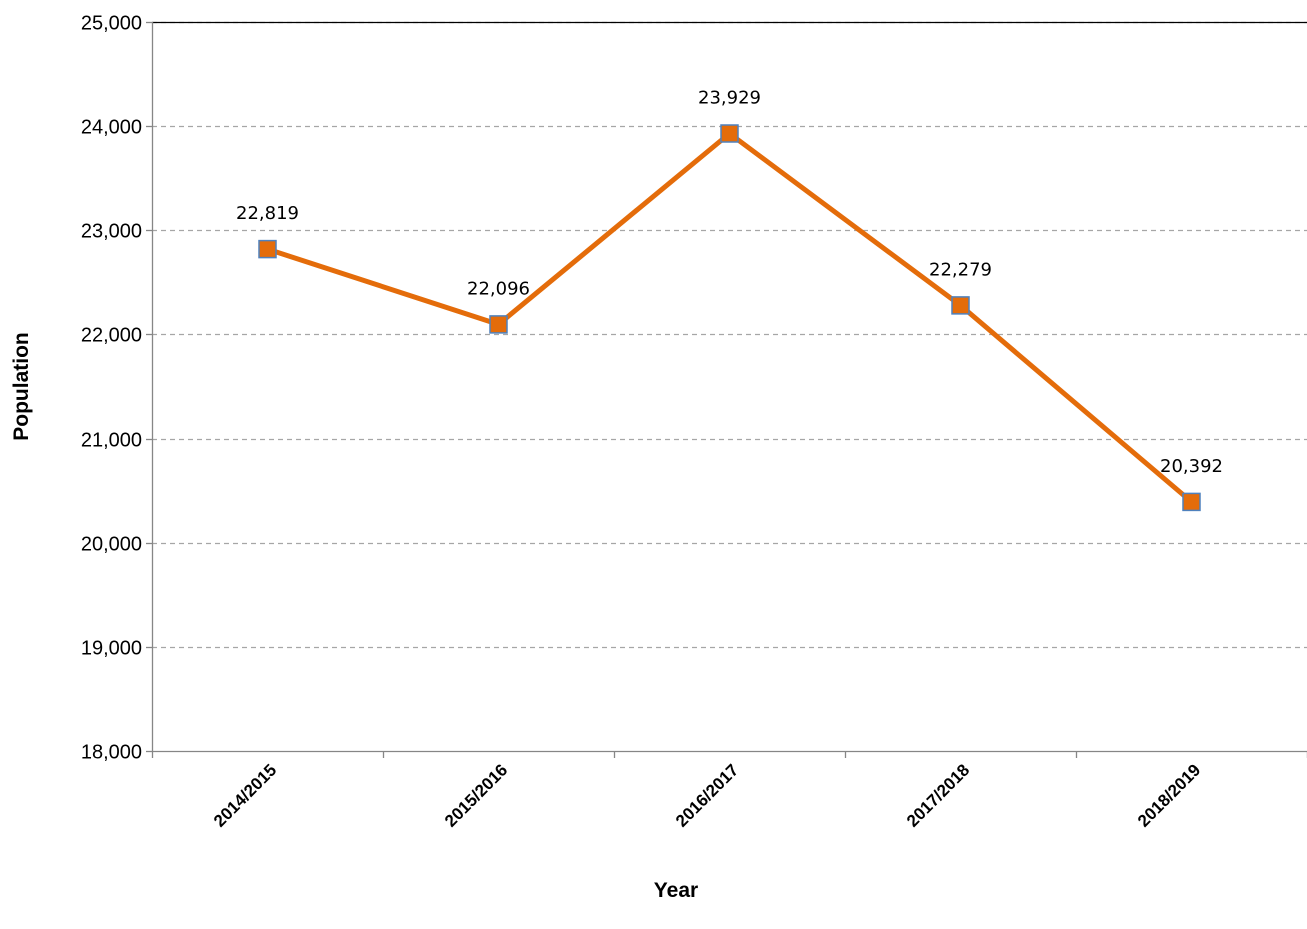 The height and width of the screenshot is (929, 1307). Describe the element at coordinates (267, 213) in the screenshot. I see `data-label: 22,819` at that location.